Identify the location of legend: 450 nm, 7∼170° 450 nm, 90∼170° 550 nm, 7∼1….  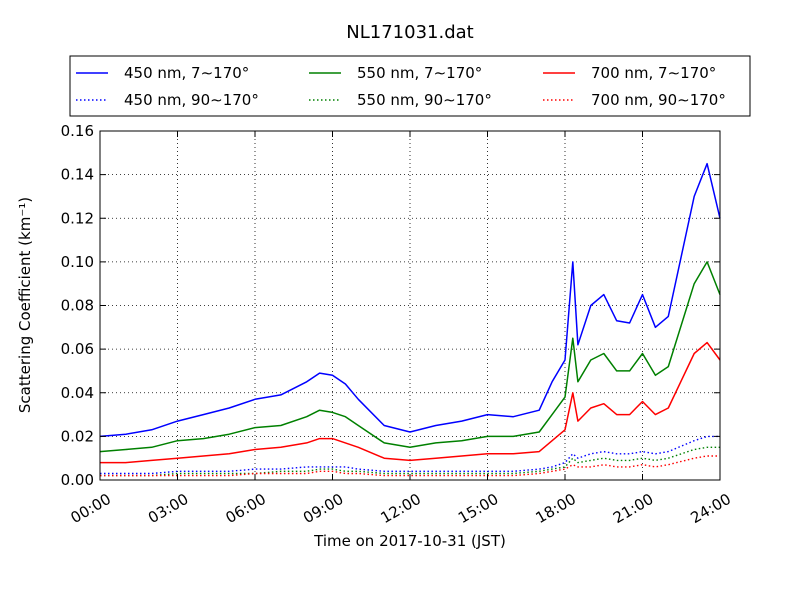
(410, 86).